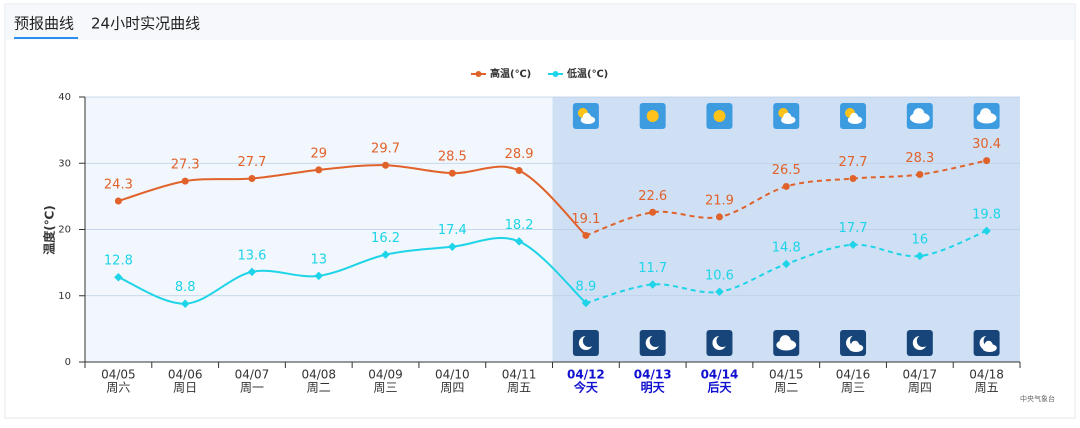 The width and height of the screenshot is (1080, 428). I want to click on x-tick-label: 04/13, so click(653, 375).